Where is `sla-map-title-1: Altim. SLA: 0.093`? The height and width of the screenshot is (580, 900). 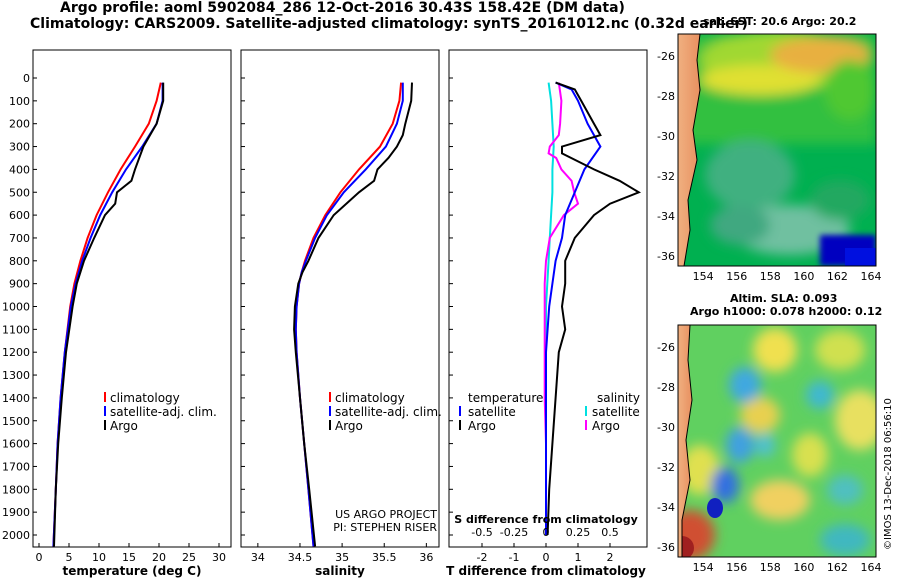
sla-map-title-1: Altim. SLA: 0.093 is located at coordinates (784, 298).